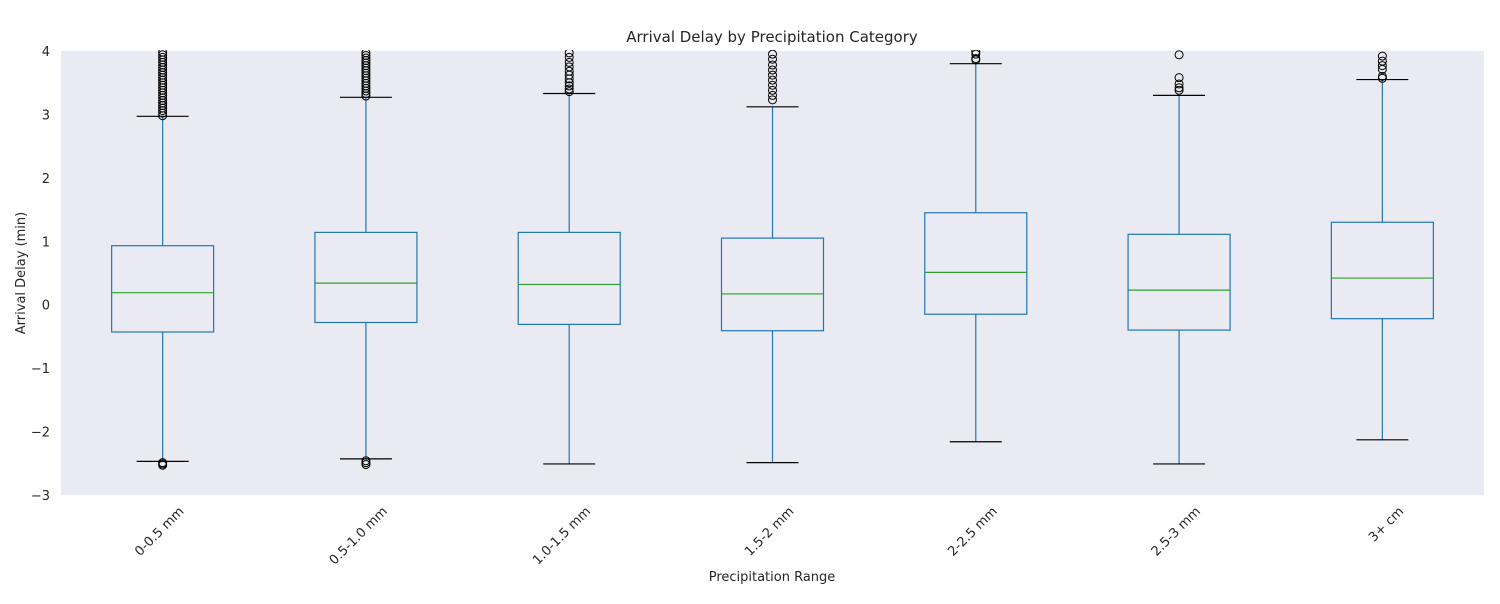  What do you see at coordinates (46, 306) in the screenshot?
I see `y-tick-label: 0` at bounding box center [46, 306].